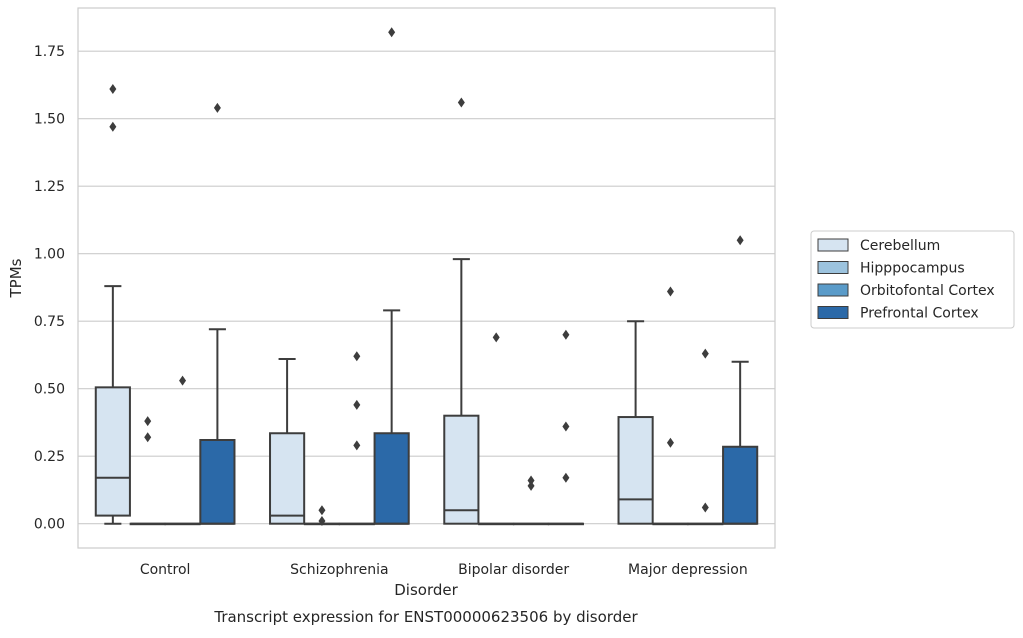 The width and height of the screenshot is (1023, 638). What do you see at coordinates (16, 278) in the screenshot?
I see `y-axis-label: TPMs` at bounding box center [16, 278].